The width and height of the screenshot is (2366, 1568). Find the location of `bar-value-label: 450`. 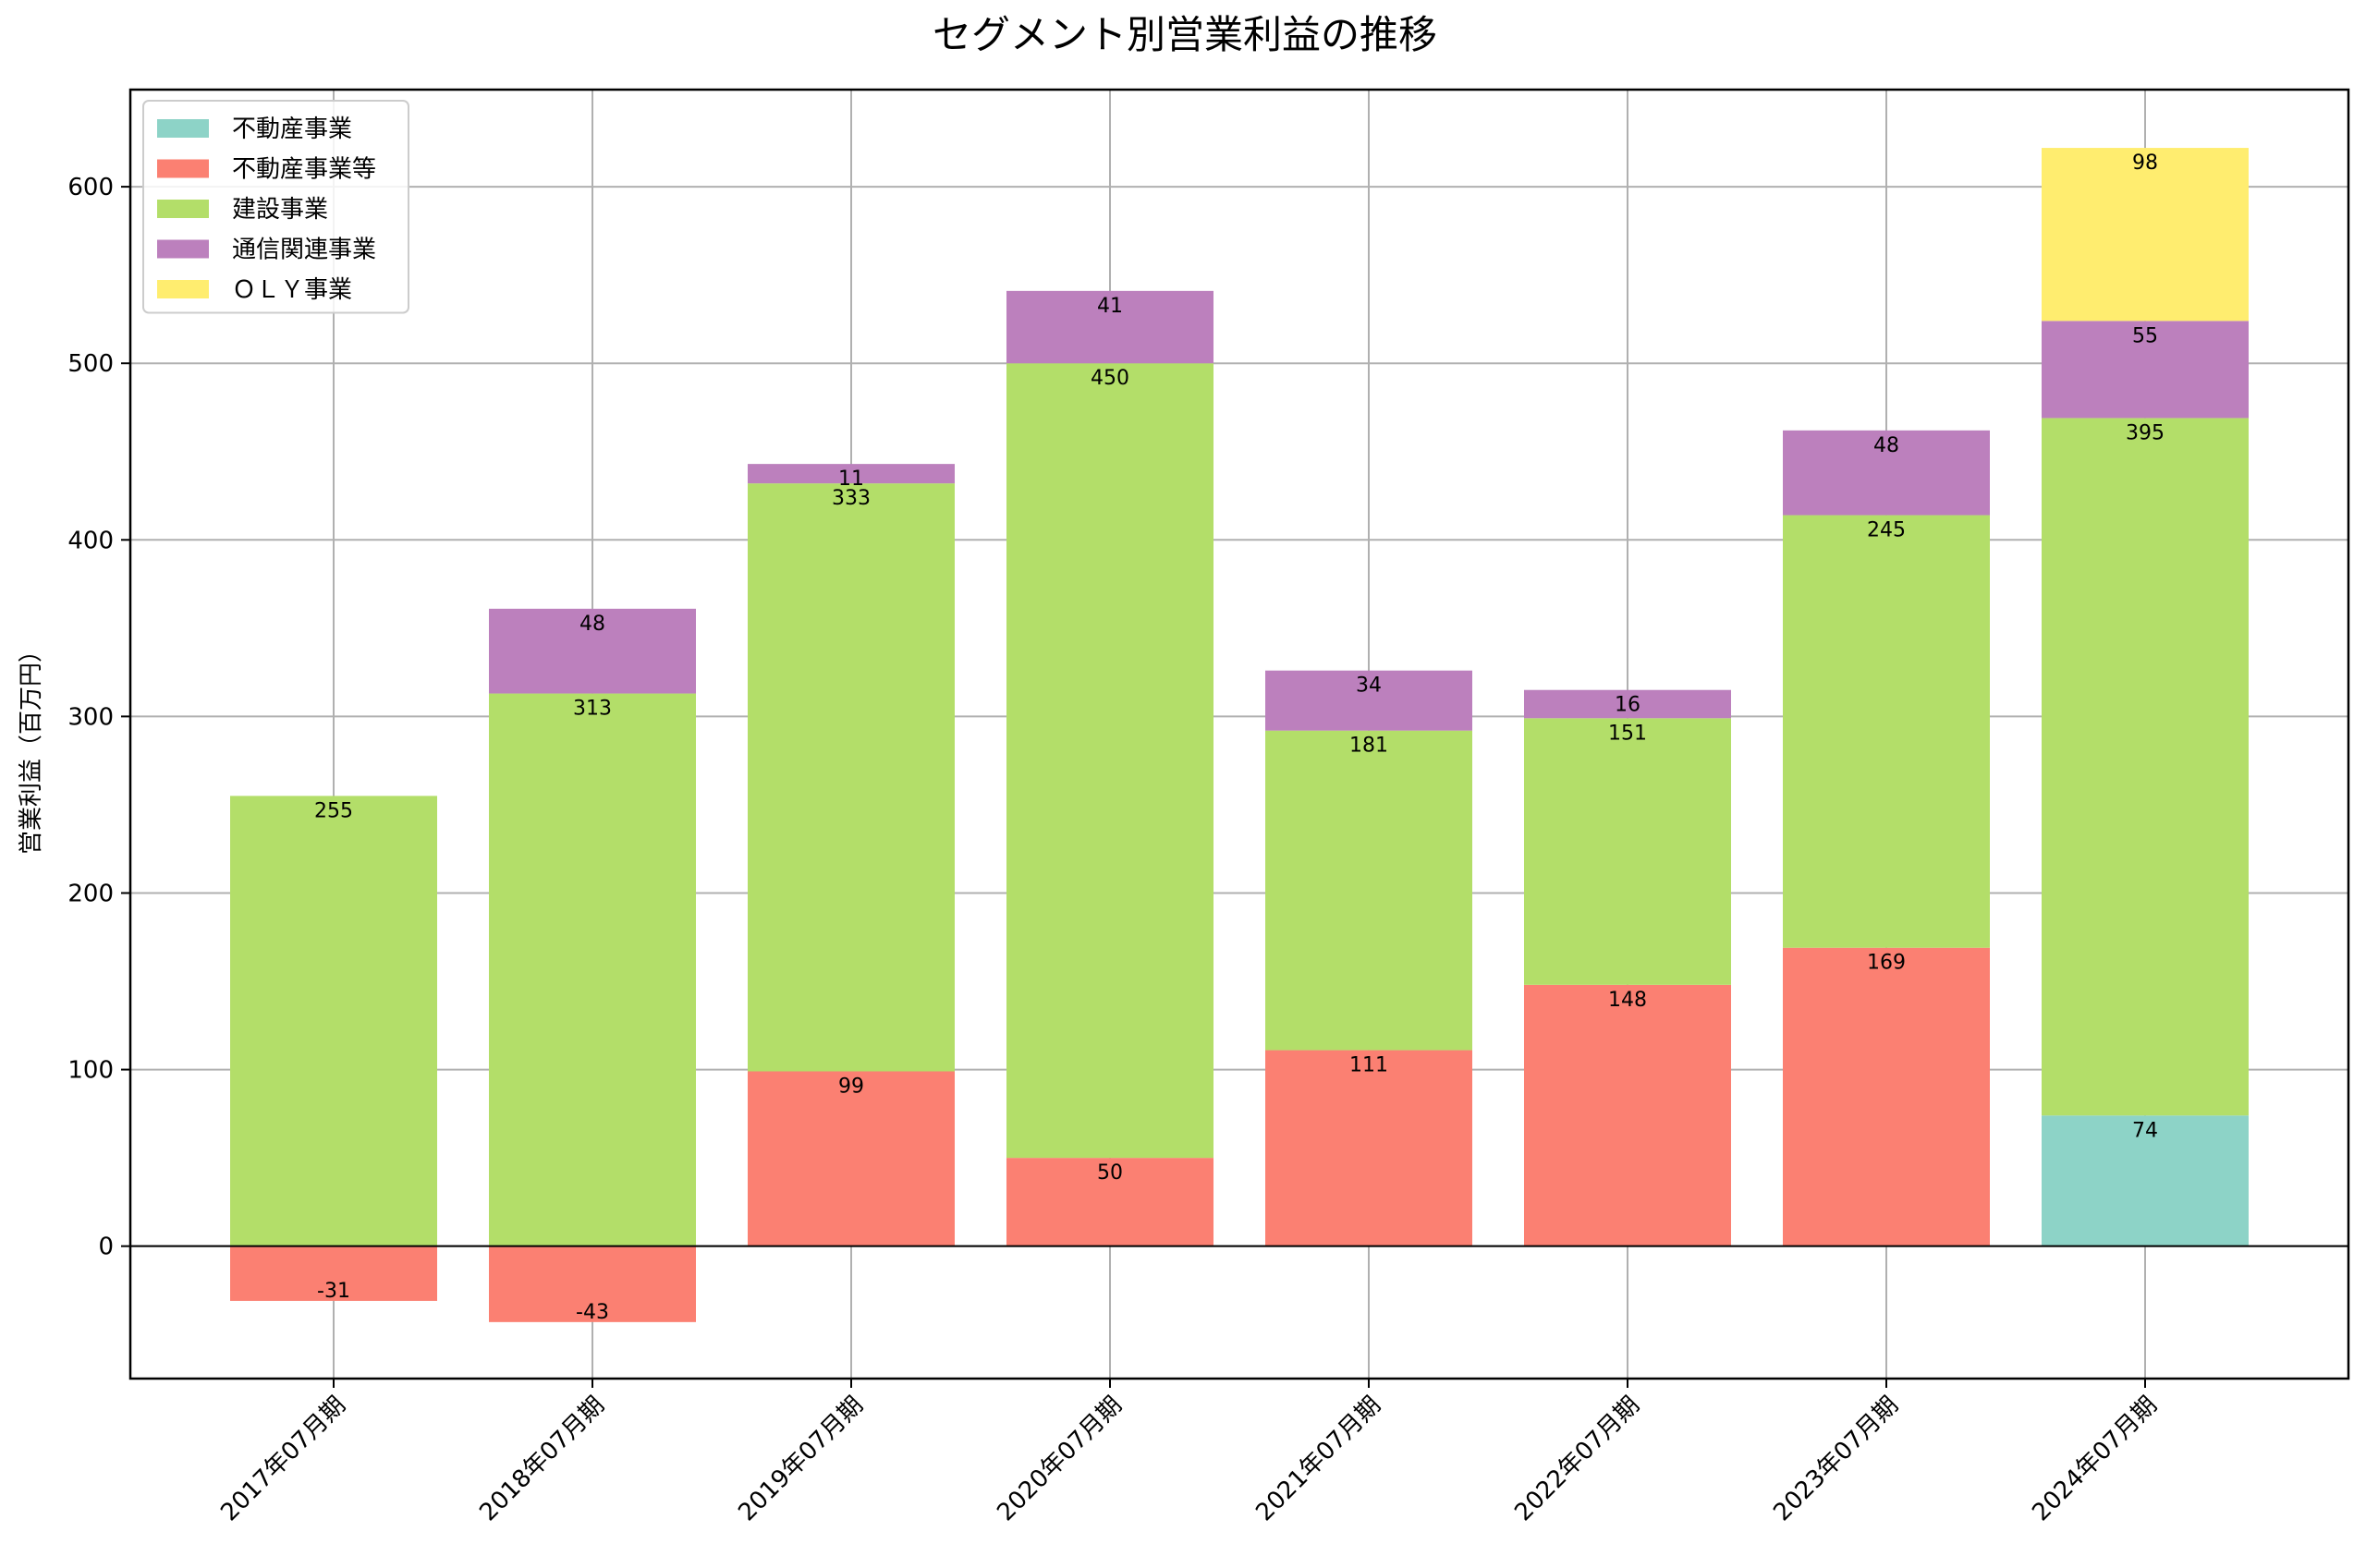

bar-value-label: 450 is located at coordinates (1110, 378).